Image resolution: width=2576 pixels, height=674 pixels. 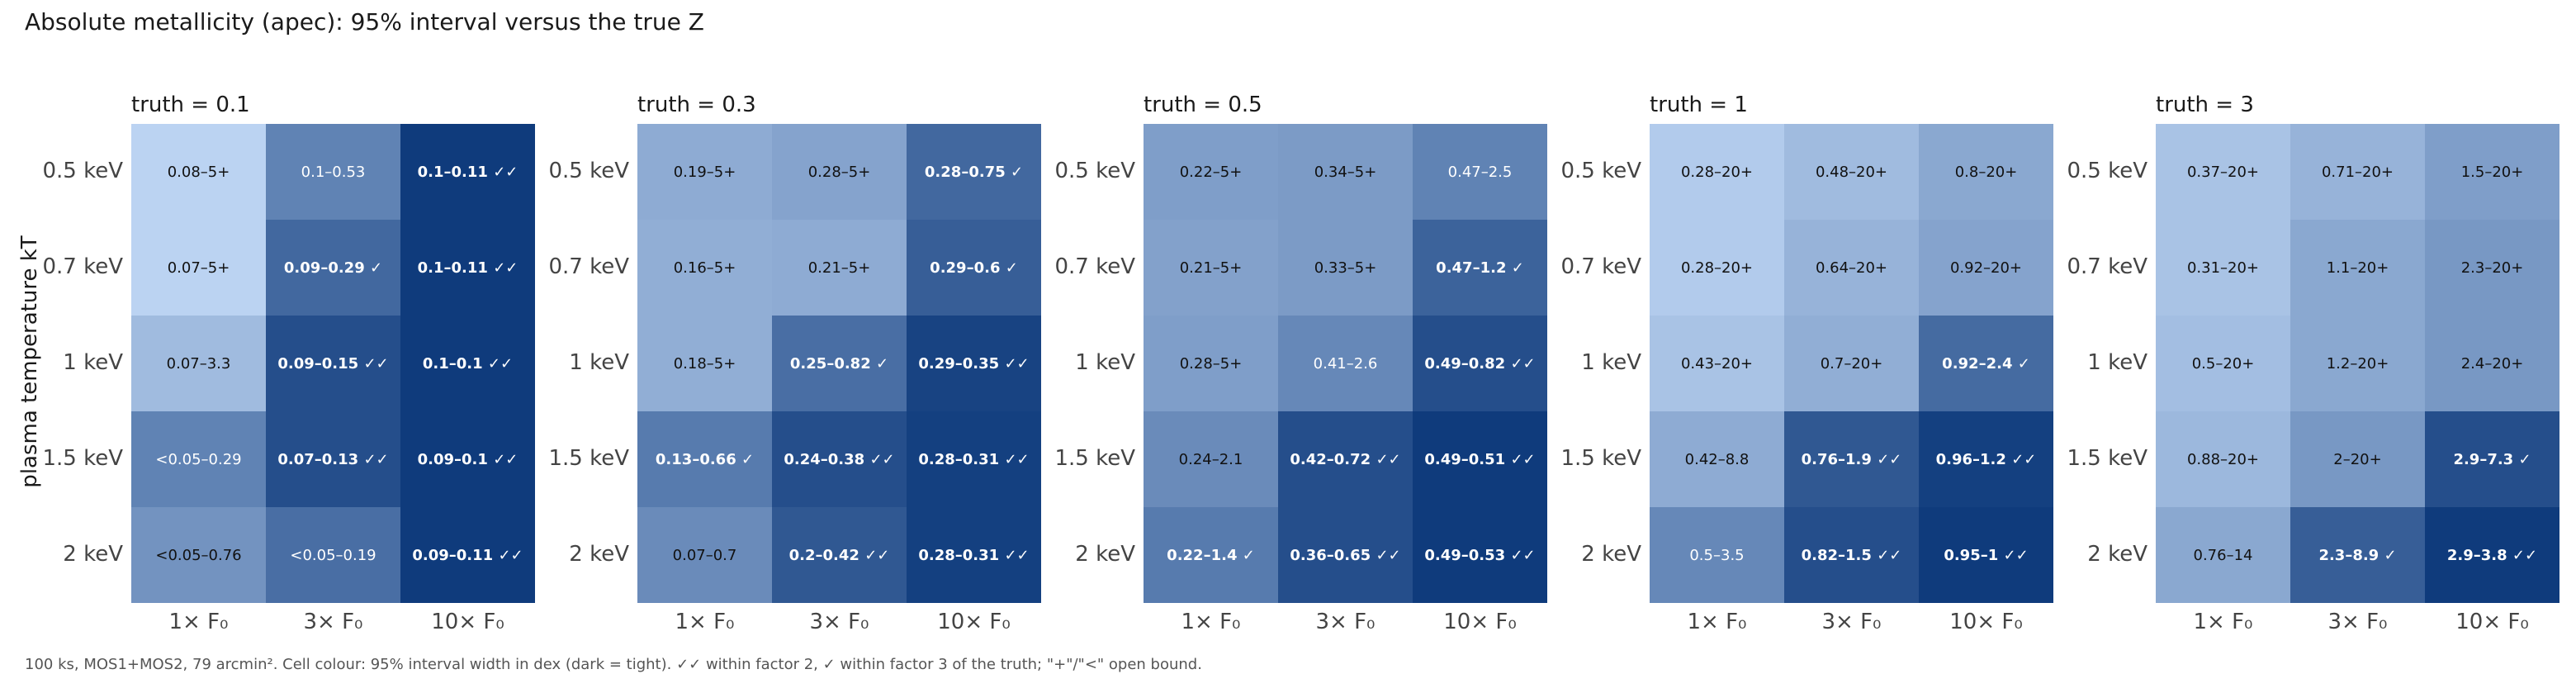 I want to click on heatmap-cell: 0.95–1 ✓✓, so click(x=1986, y=555).